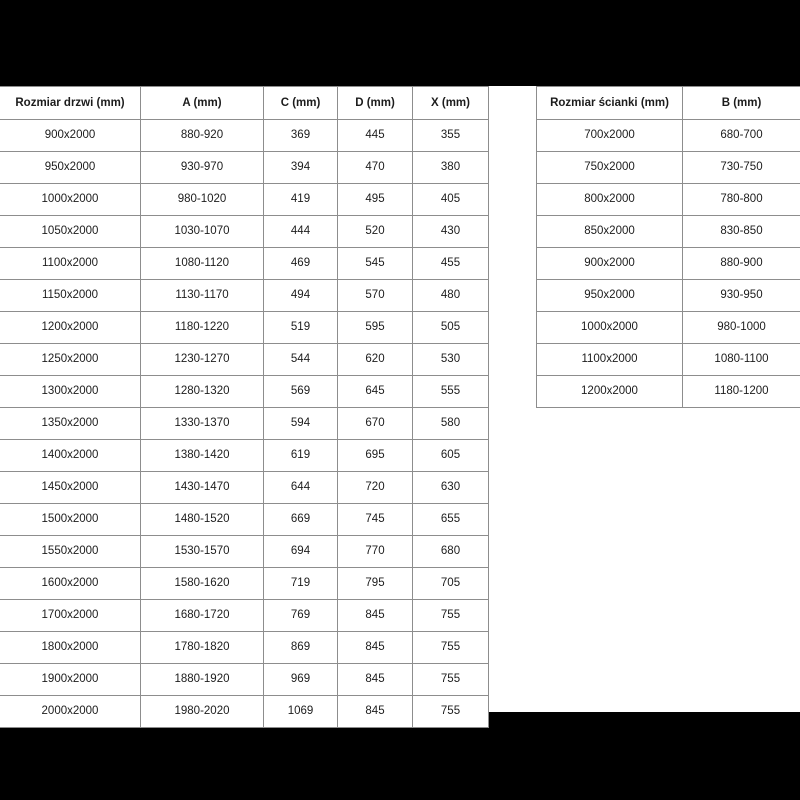  What do you see at coordinates (300, 263) in the screenshot?
I see `doors-cell: 469` at bounding box center [300, 263].